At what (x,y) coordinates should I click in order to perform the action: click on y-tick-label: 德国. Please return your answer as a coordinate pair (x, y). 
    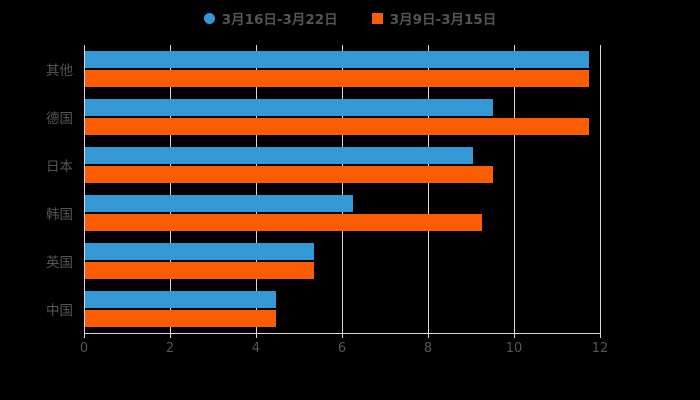
    Looking at the image, I should click on (59, 119).